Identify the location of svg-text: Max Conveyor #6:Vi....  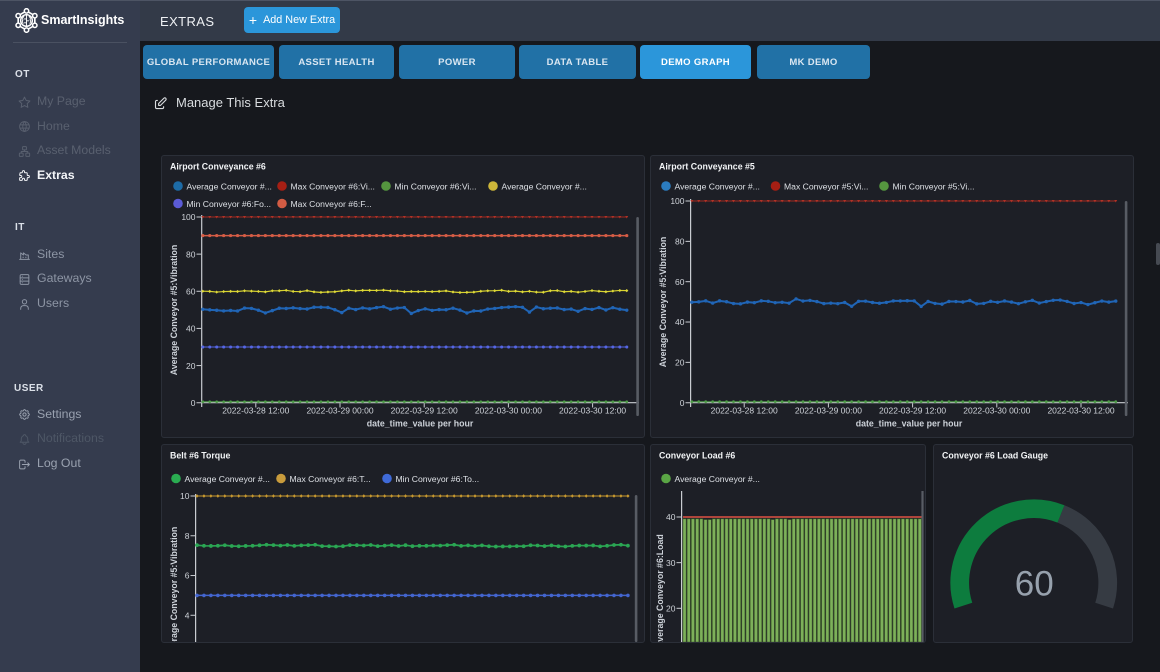
(333, 186).